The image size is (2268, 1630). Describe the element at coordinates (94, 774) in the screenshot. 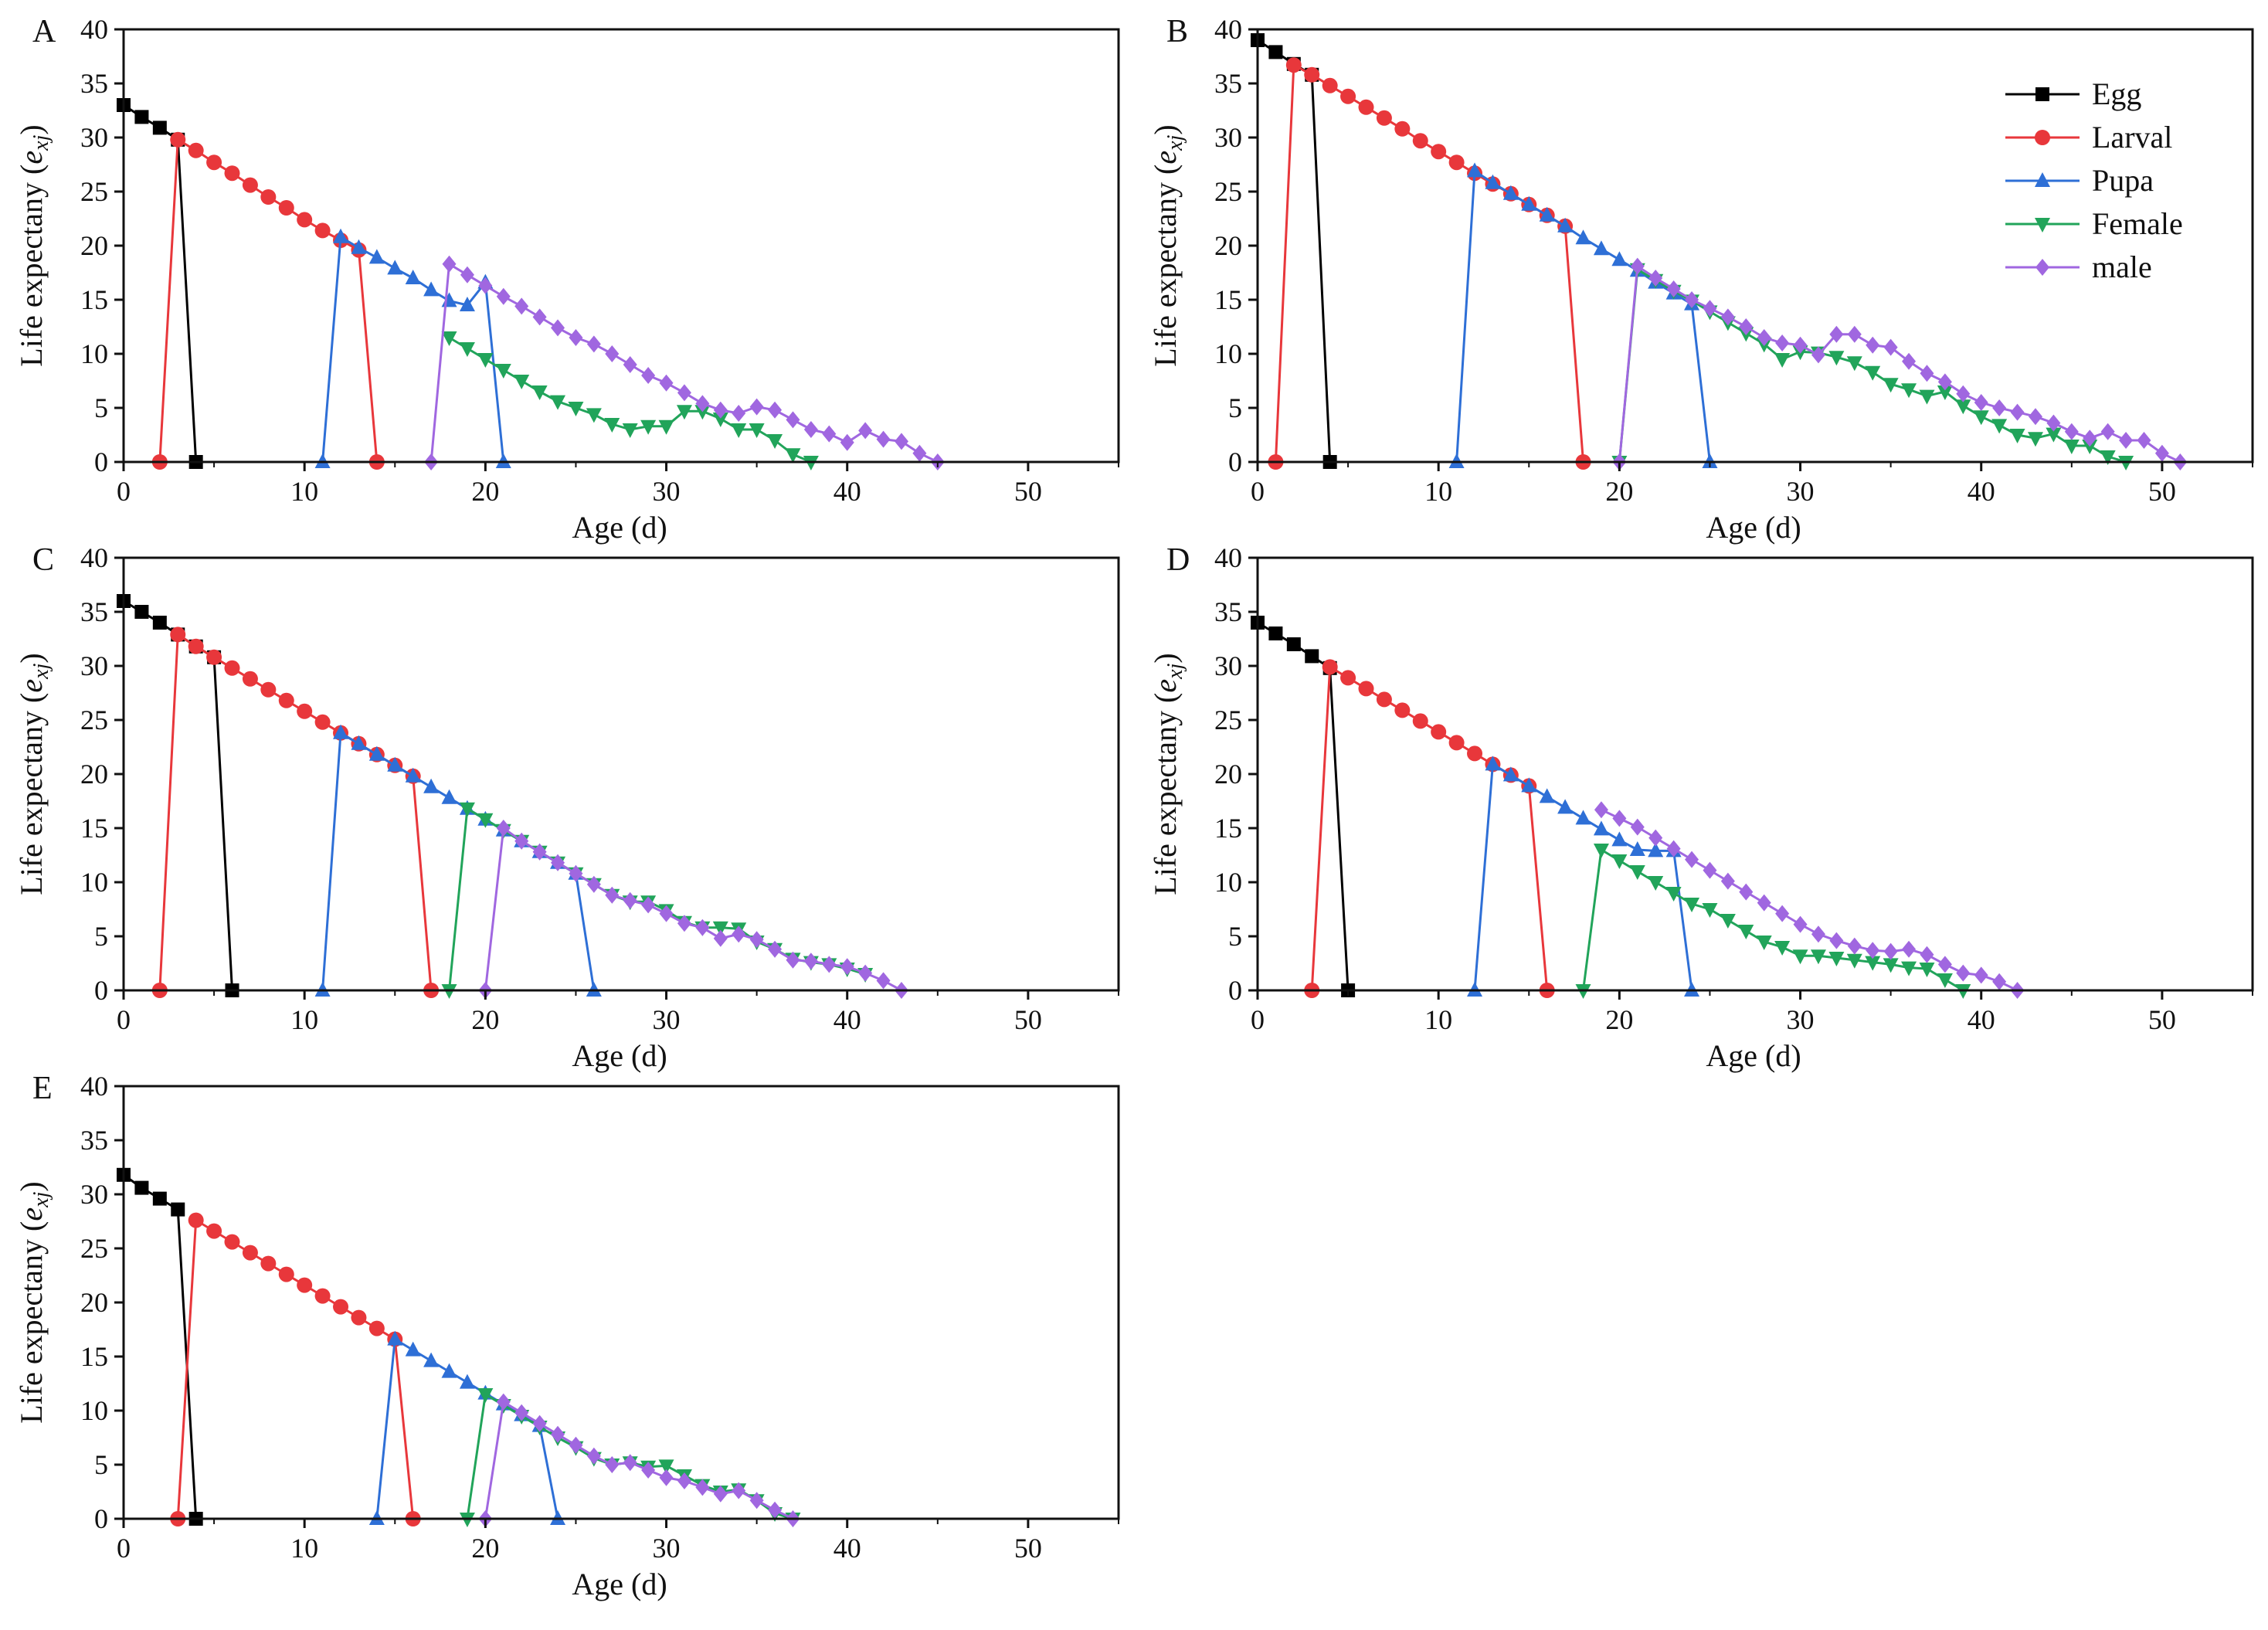

I see `y-tick-label: 20` at that location.